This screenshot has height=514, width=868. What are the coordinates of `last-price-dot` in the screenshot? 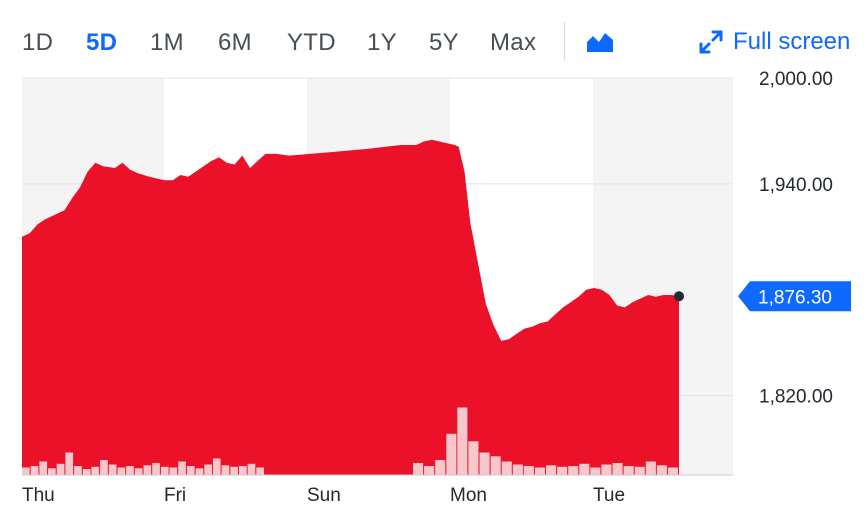 It's located at (679, 296).